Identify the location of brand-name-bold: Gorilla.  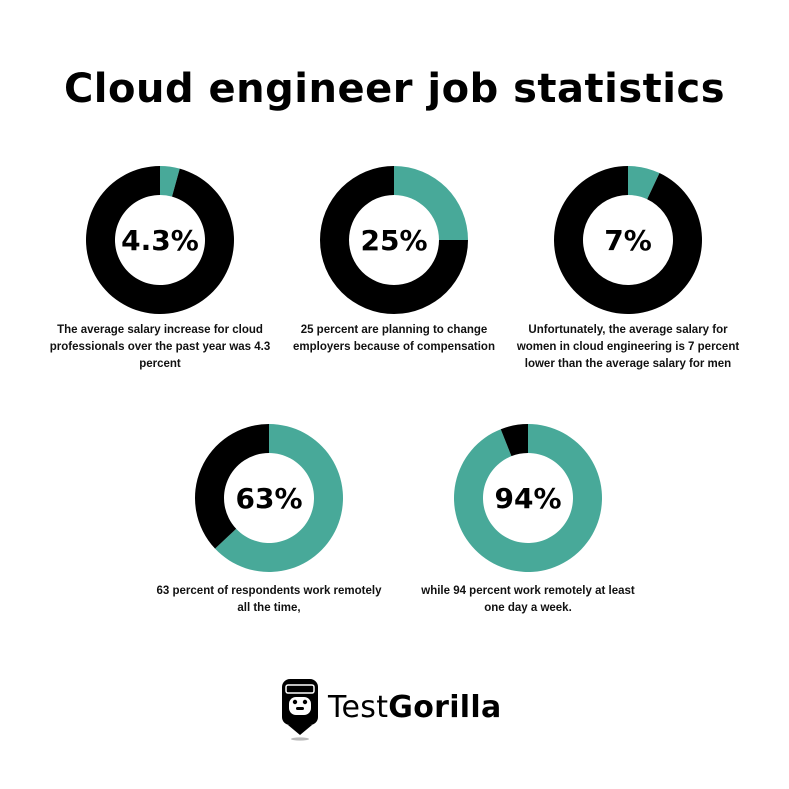
(445, 707).